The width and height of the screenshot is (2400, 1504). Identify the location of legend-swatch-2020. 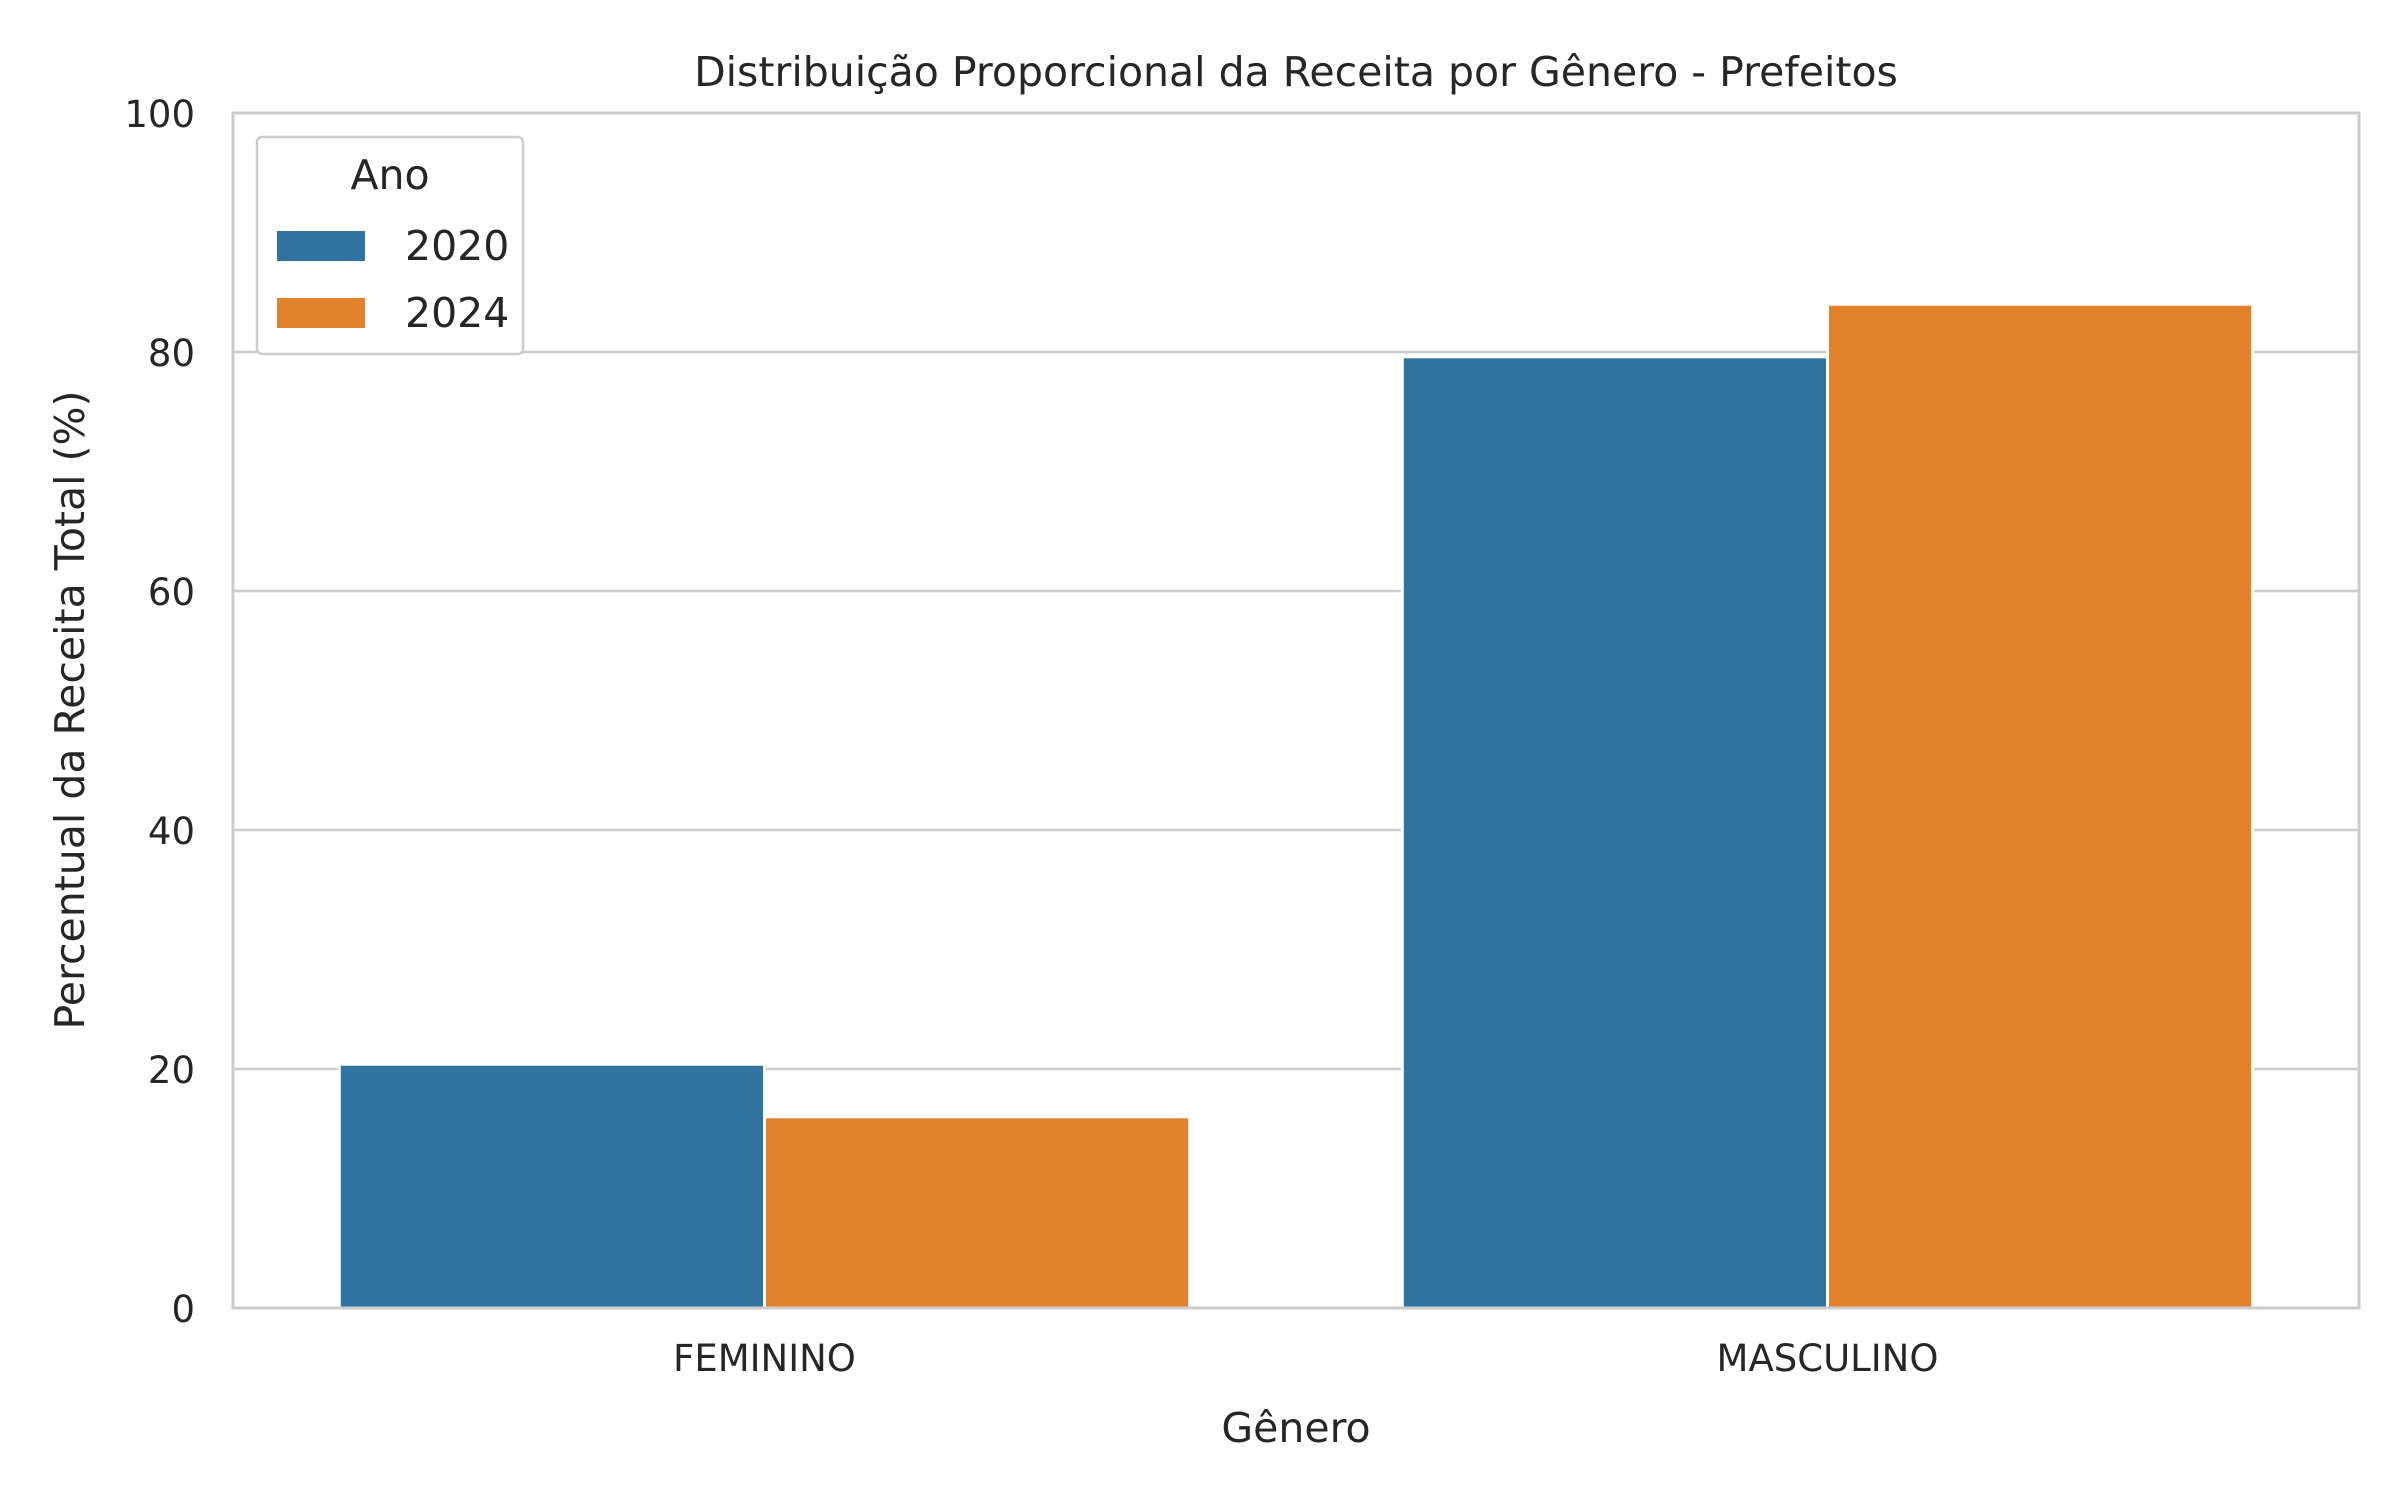
(321, 246).